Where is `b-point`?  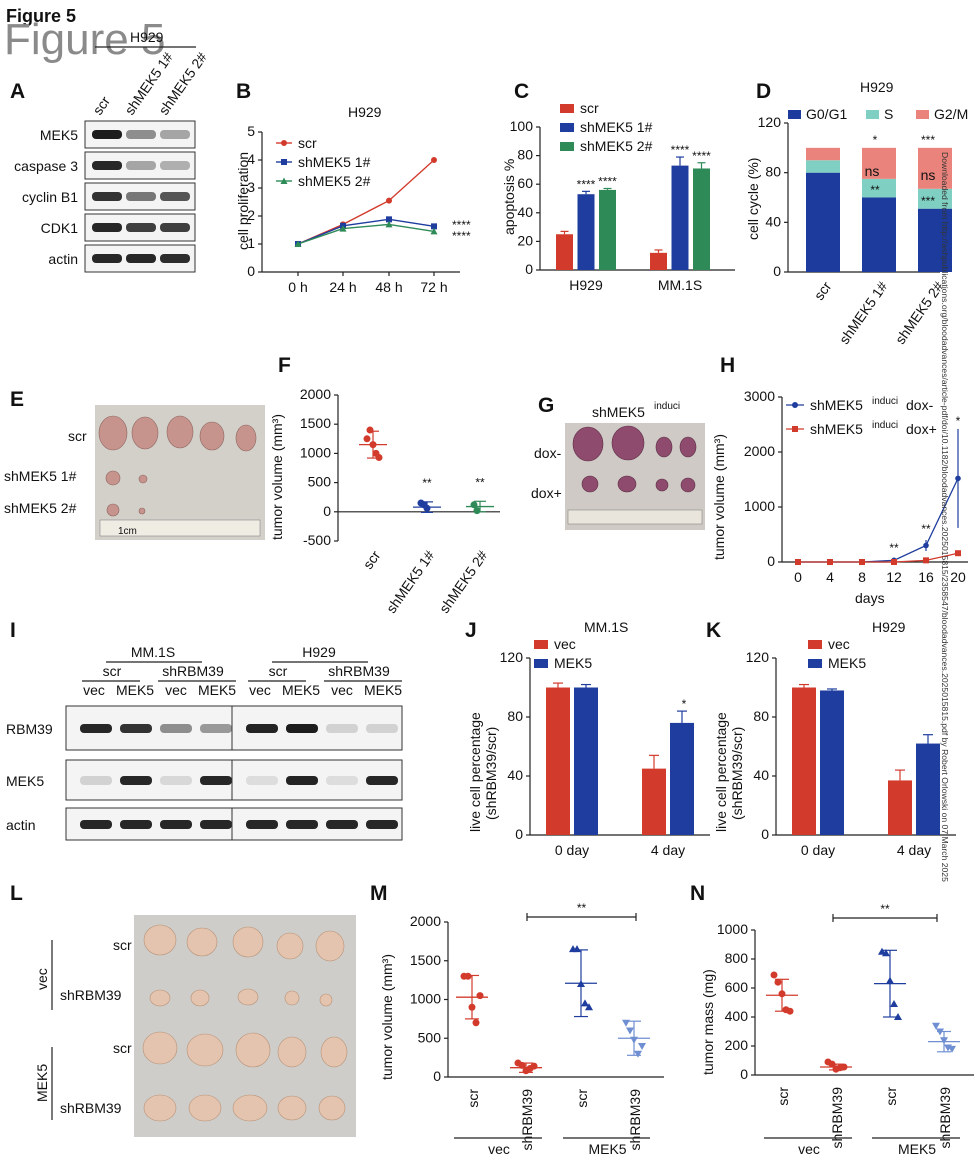
b-point is located at coordinates (389, 224).